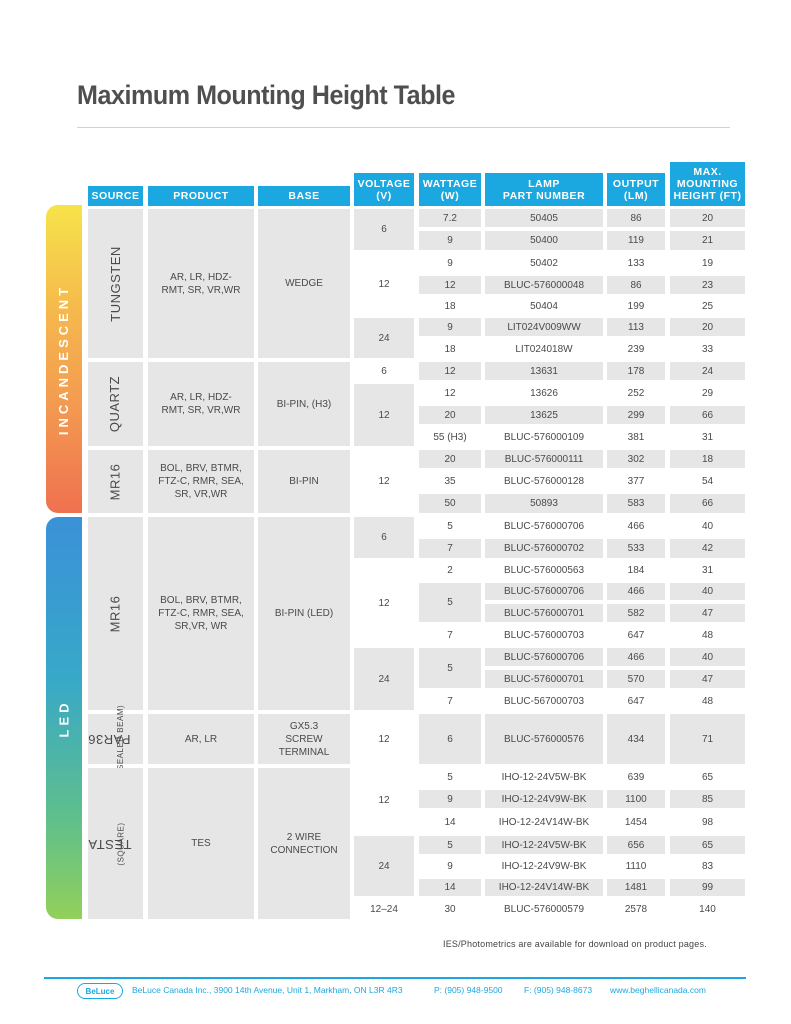 This screenshot has width=791, height=1024. What do you see at coordinates (636, 263) in the screenshot?
I see `output-lumens: 133` at bounding box center [636, 263].